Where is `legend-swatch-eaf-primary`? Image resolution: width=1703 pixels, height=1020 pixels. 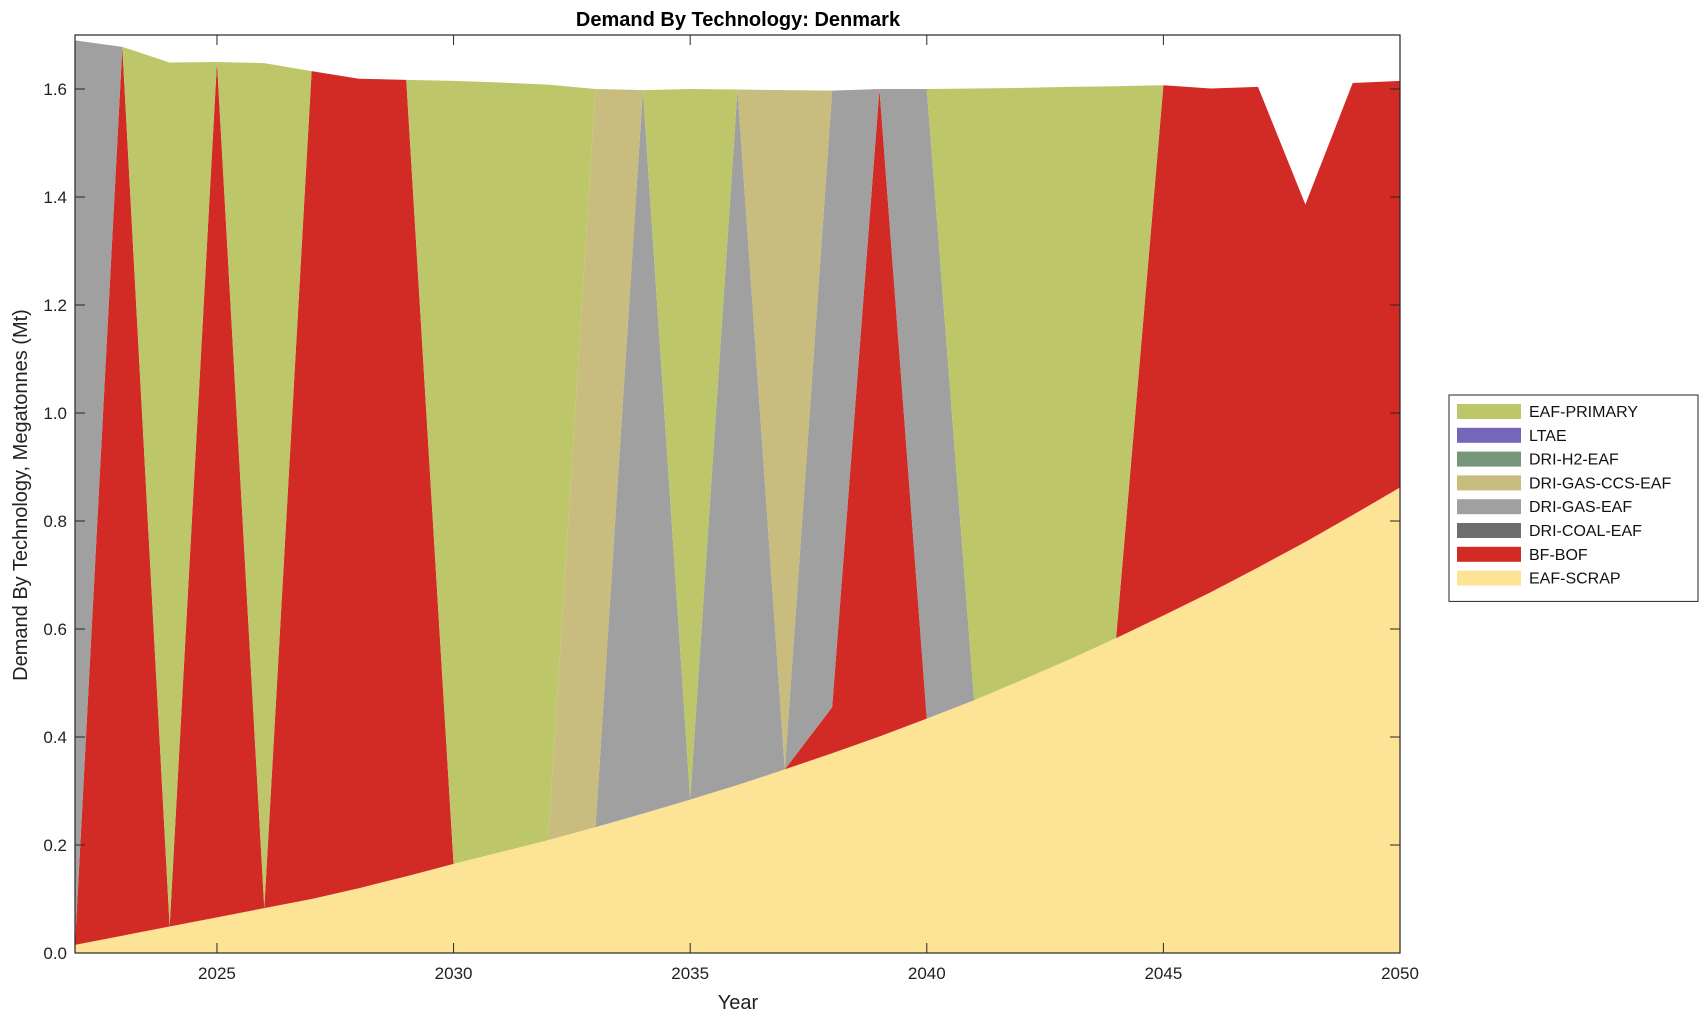
legend-swatch-eaf-primary is located at coordinates (1489, 411).